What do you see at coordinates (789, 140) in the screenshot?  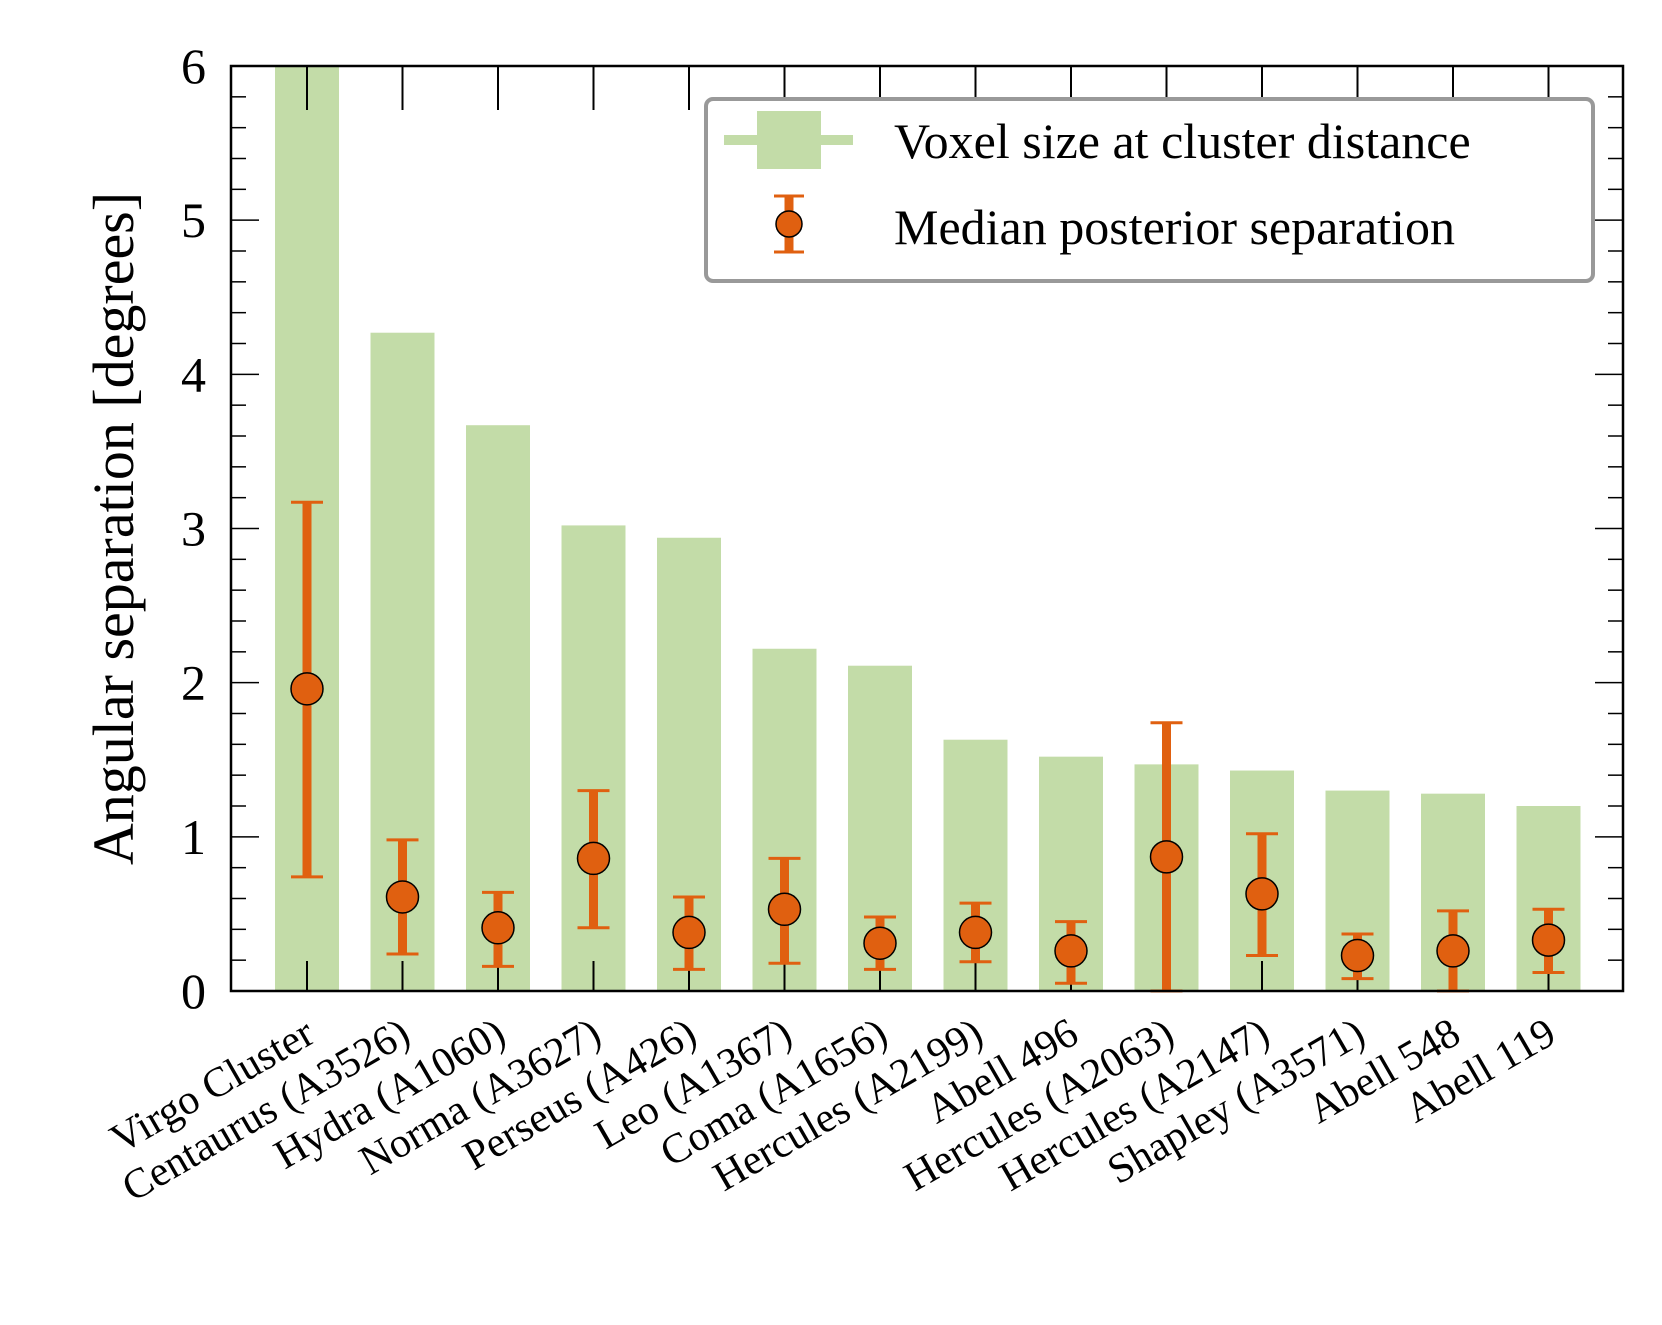 I see `legend-bar-swatch` at bounding box center [789, 140].